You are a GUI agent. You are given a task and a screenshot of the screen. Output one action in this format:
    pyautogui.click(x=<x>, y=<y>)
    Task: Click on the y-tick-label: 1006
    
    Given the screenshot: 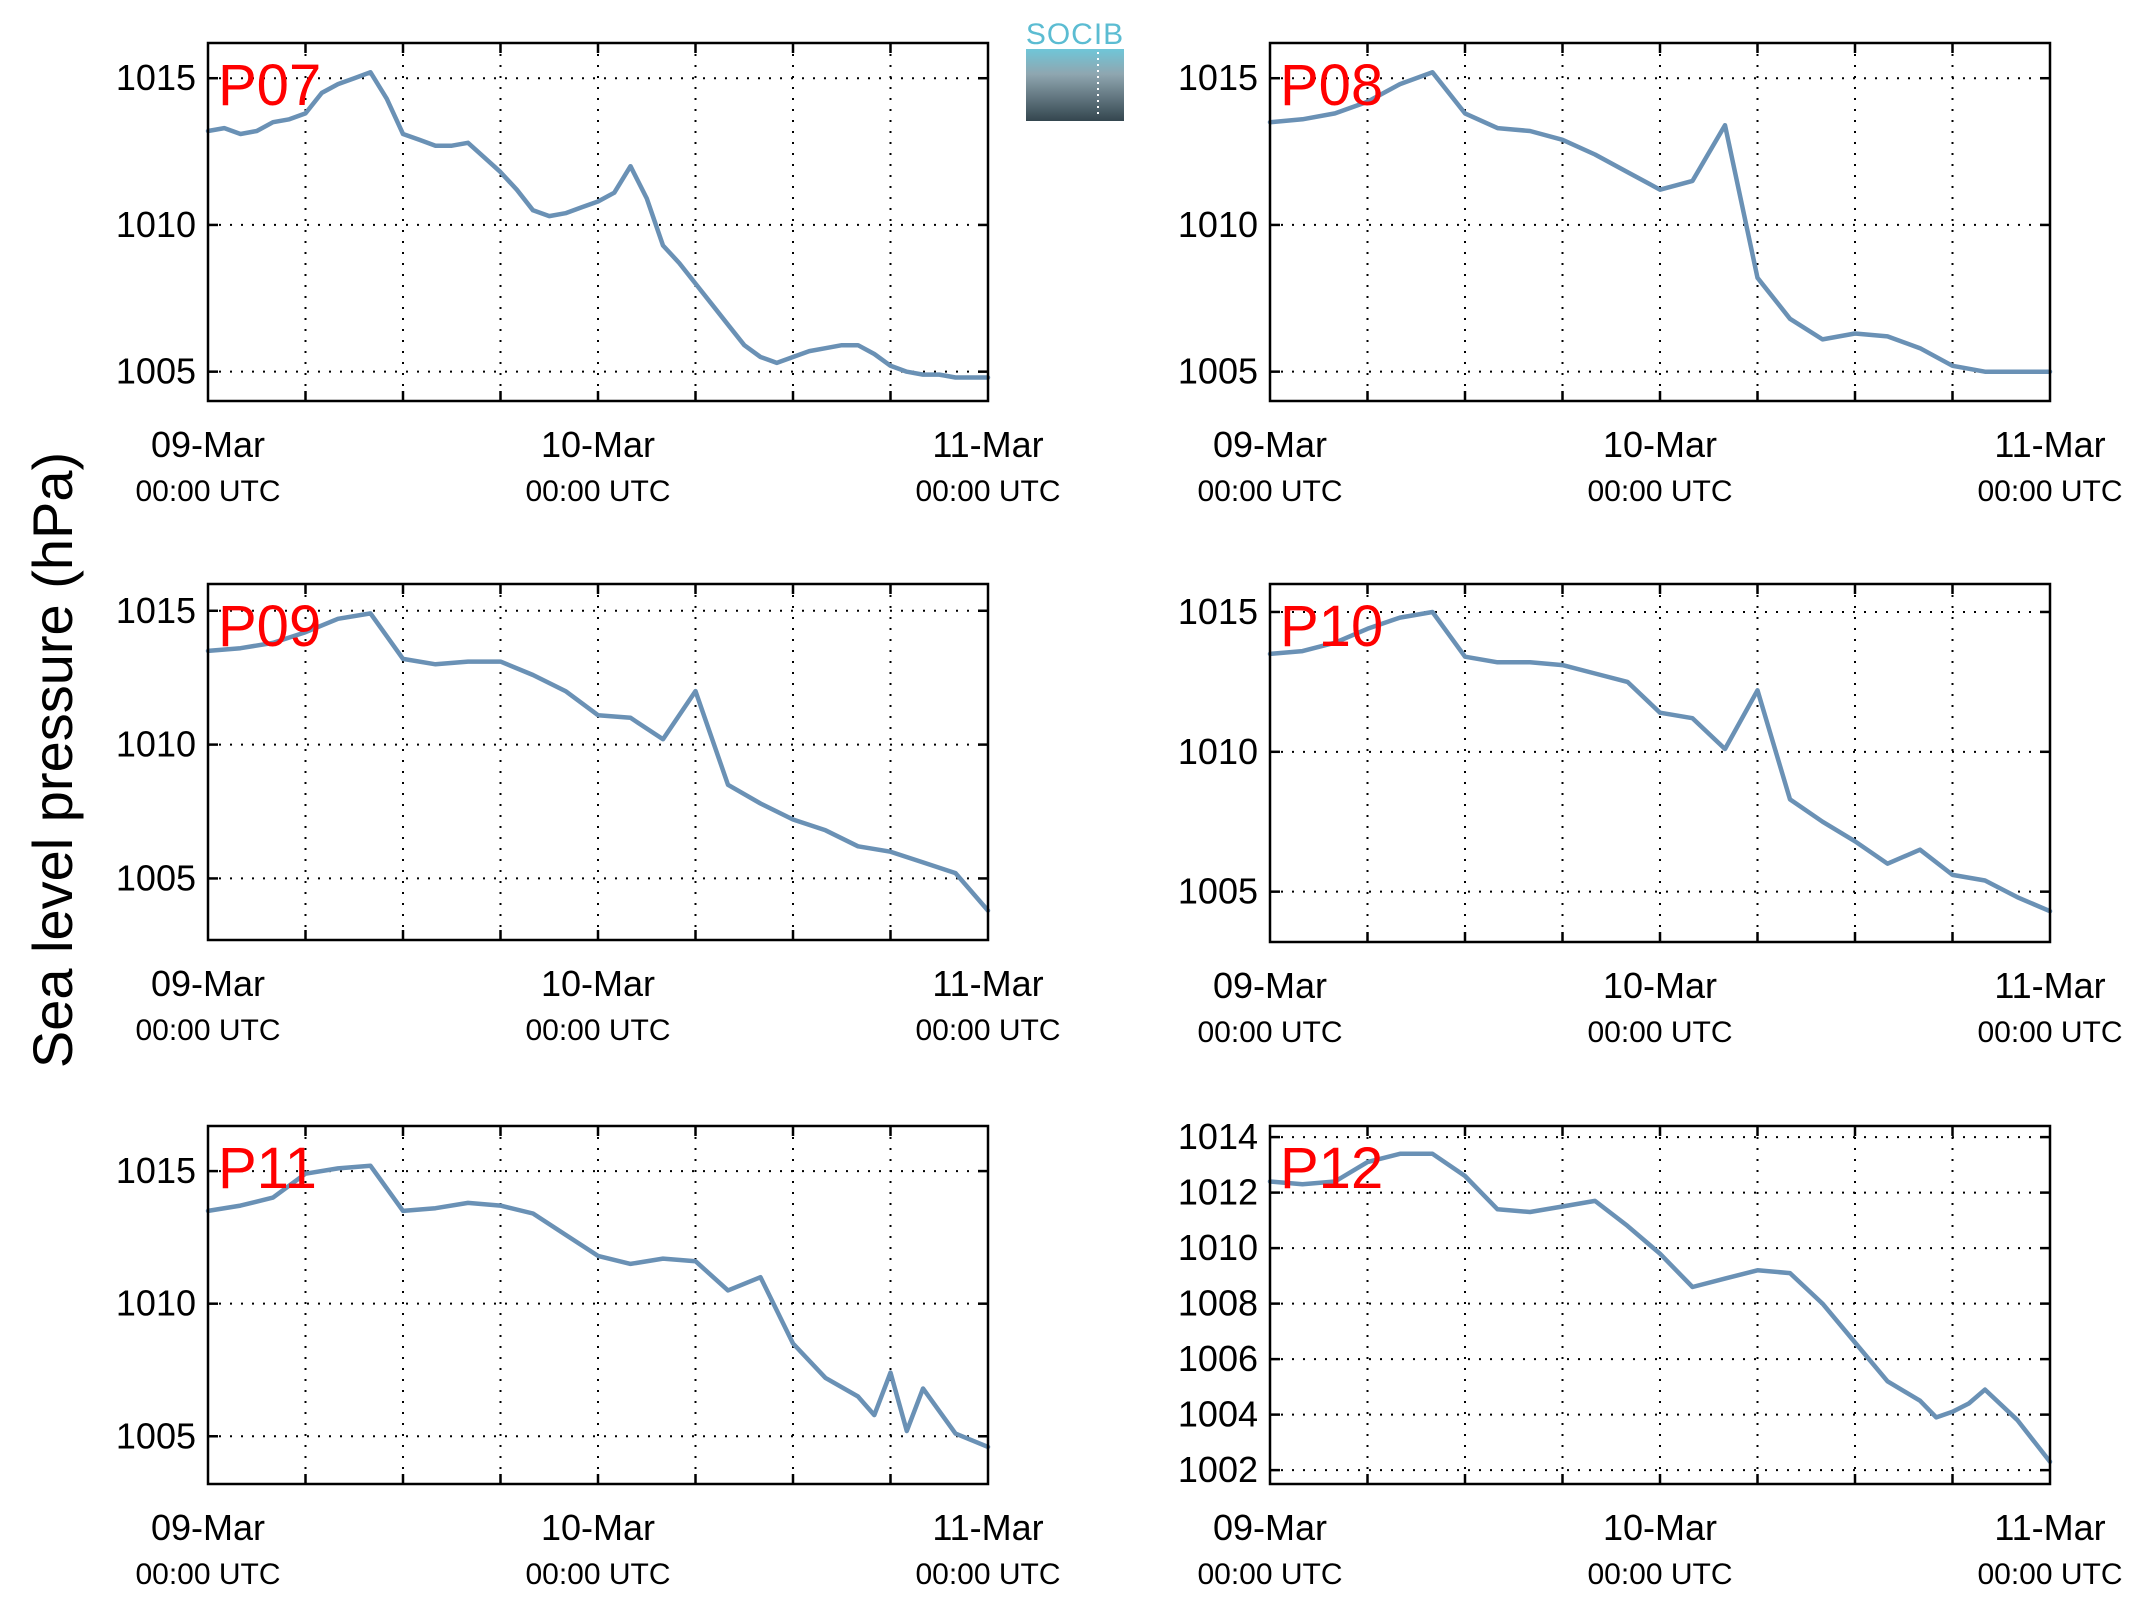 What is the action you would take?
    pyautogui.click(x=1218, y=1358)
    